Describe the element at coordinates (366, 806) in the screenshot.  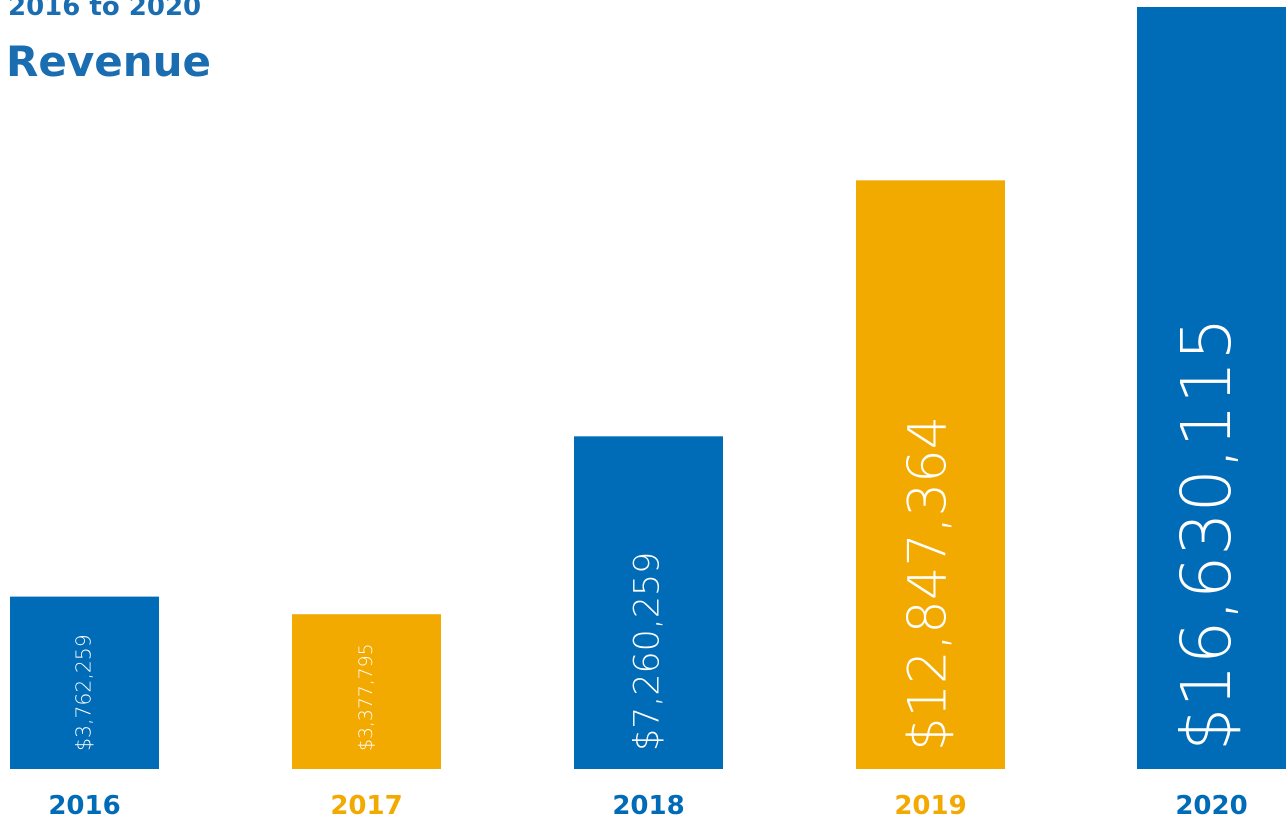
I see `x-tick-label: 2017` at that location.